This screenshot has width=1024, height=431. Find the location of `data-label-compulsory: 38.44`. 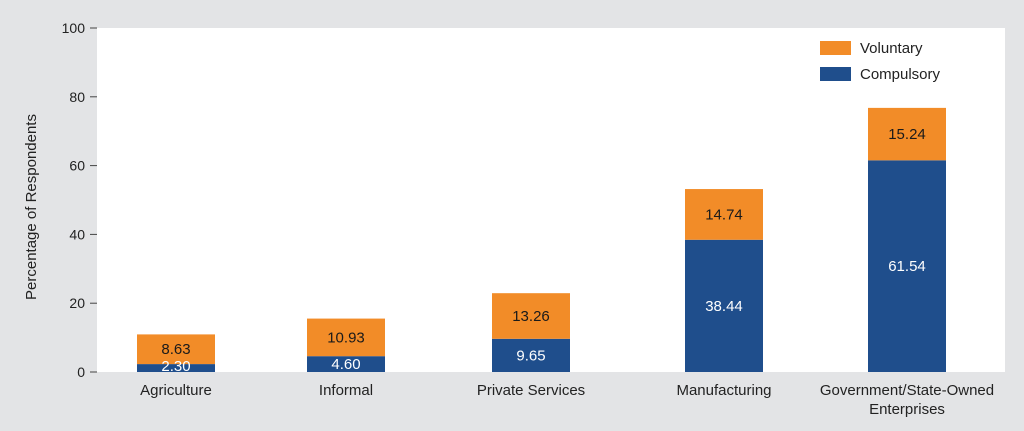

data-label-compulsory: 38.44 is located at coordinates (724, 306).